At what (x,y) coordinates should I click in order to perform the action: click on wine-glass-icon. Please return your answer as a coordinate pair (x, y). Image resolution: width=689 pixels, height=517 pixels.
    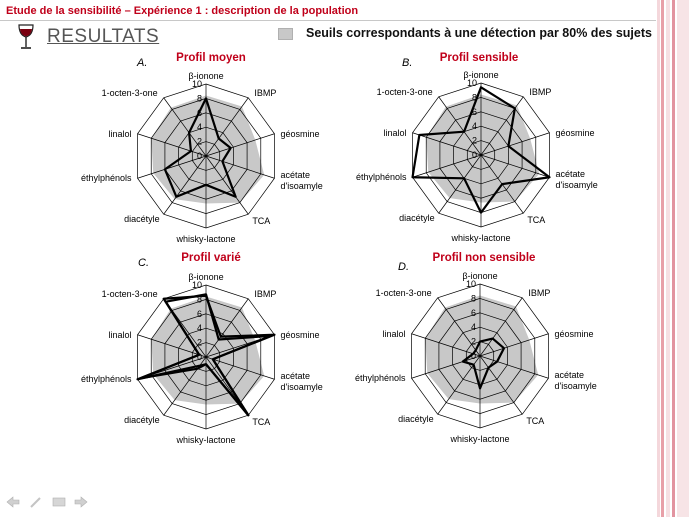
    Looking at the image, I should click on (26, 36).